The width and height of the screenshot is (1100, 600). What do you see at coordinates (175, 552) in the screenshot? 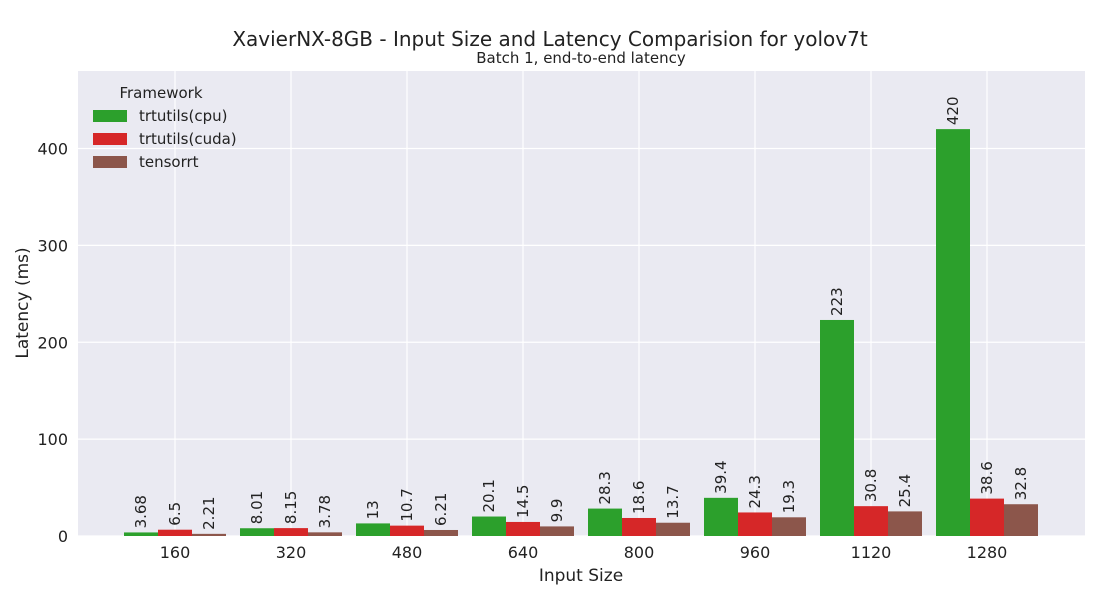
I see `x-tick-label: 160` at bounding box center [175, 552].